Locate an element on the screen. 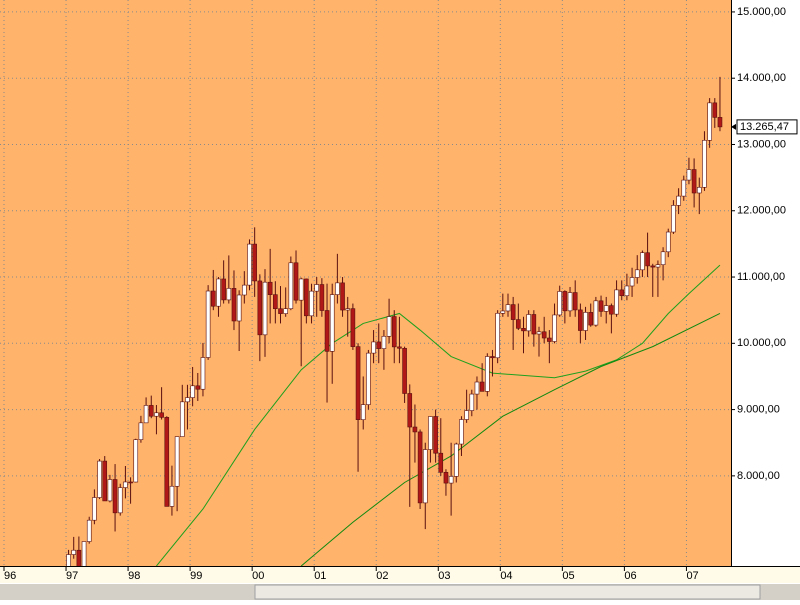  x-tick-label: 96 is located at coordinates (10, 576).